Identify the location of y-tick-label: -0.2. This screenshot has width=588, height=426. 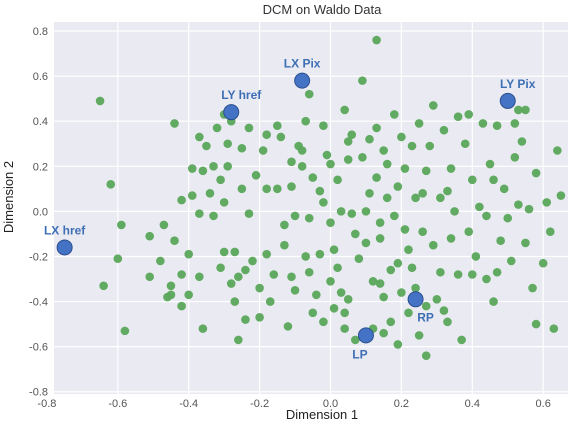
(38, 257).